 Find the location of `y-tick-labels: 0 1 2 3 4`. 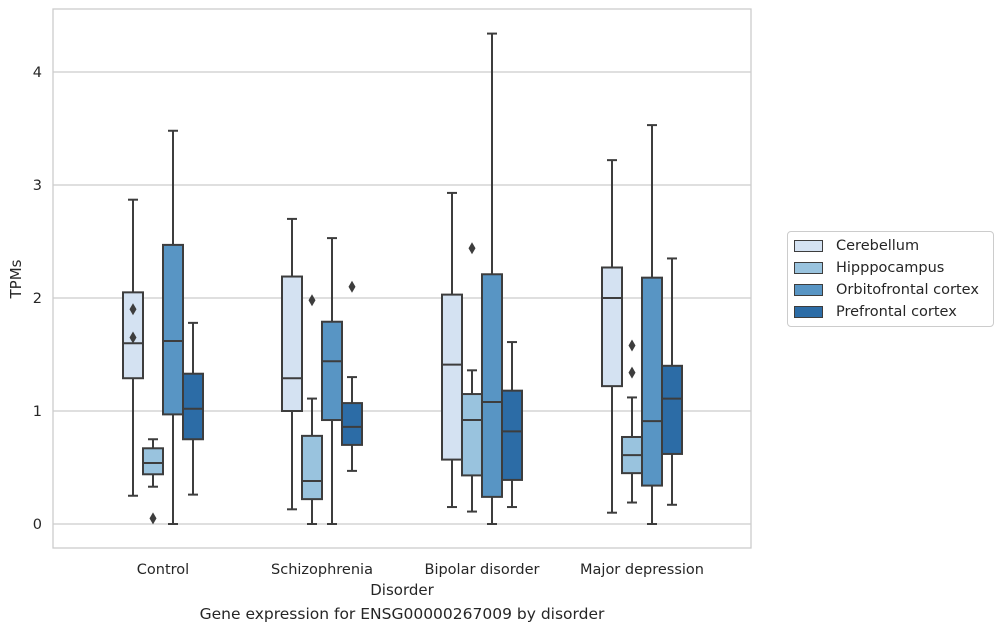

y-tick-labels: 0 1 2 3 4 is located at coordinates (37, 299).